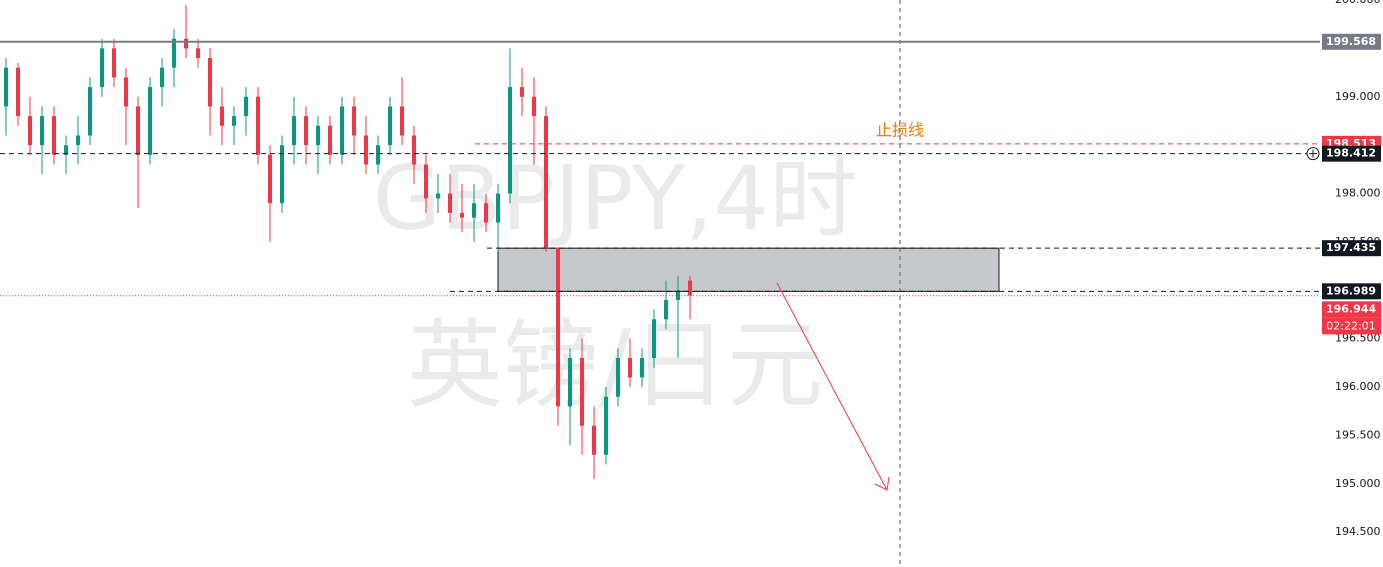 Image resolution: width=1383 pixels, height=567 pixels. Describe the element at coordinates (1358, 386) in the screenshot. I see `y-tick-label: 196.000` at that location.